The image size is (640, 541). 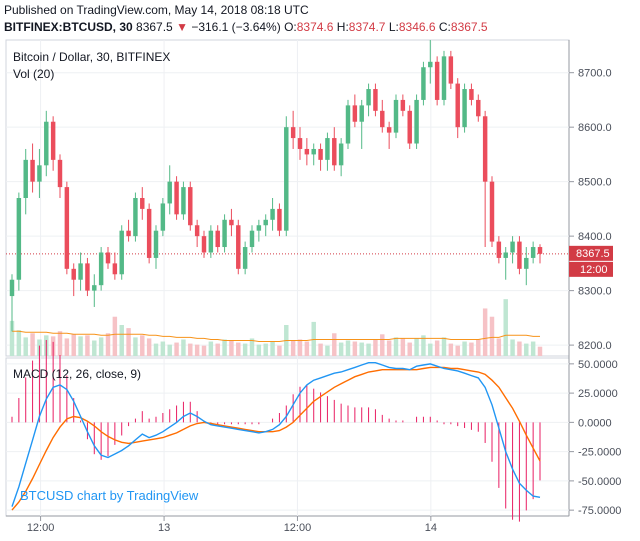 I want to click on low-label: L:, so click(x=393, y=27).